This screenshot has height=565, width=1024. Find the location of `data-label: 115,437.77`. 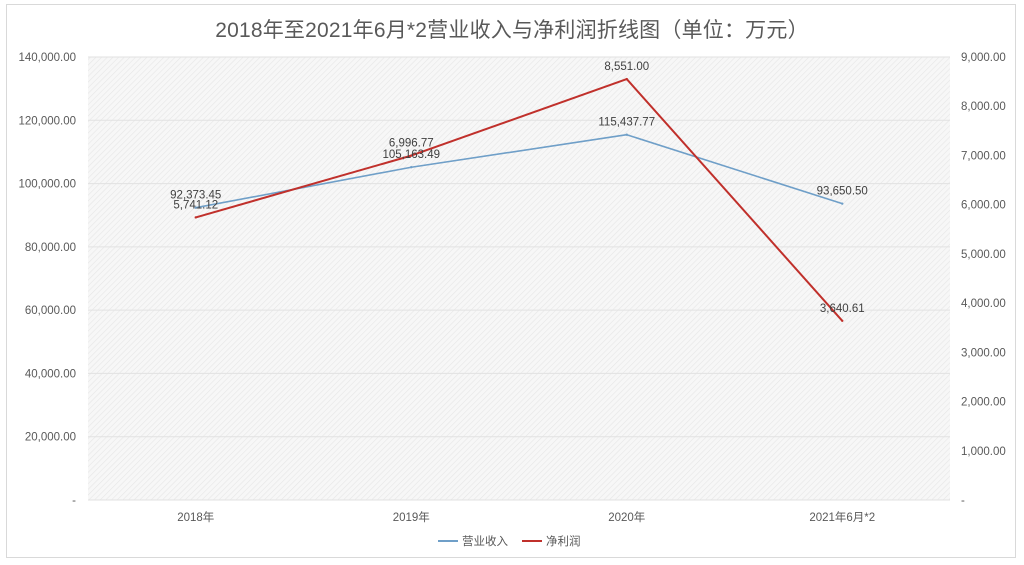

data-label: 115,437.77 is located at coordinates (626, 123).